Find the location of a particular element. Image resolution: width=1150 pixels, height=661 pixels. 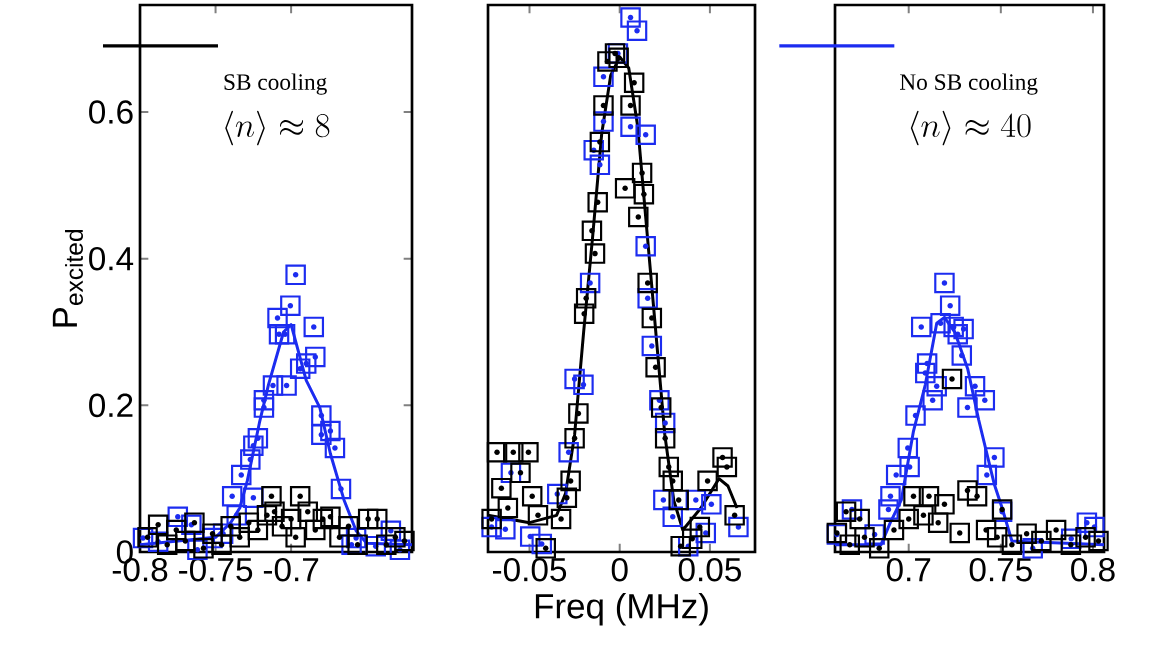

x-tick-label: 0.05 is located at coordinates (709, 569).